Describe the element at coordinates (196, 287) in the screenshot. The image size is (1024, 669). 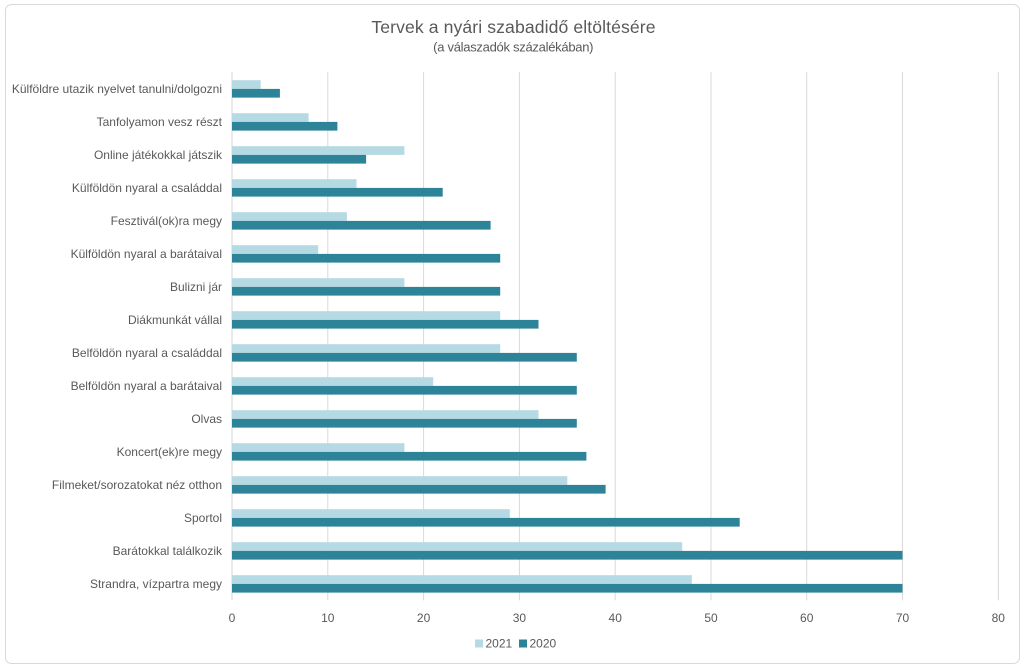
I see `svg-text: Bulizni jár` at that location.